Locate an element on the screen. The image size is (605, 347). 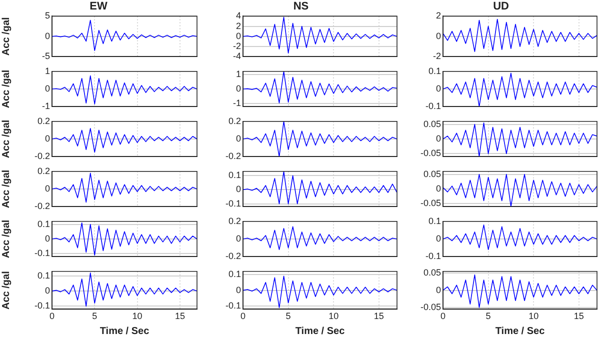
y-tick-label: 5 is located at coordinates (47, 15).